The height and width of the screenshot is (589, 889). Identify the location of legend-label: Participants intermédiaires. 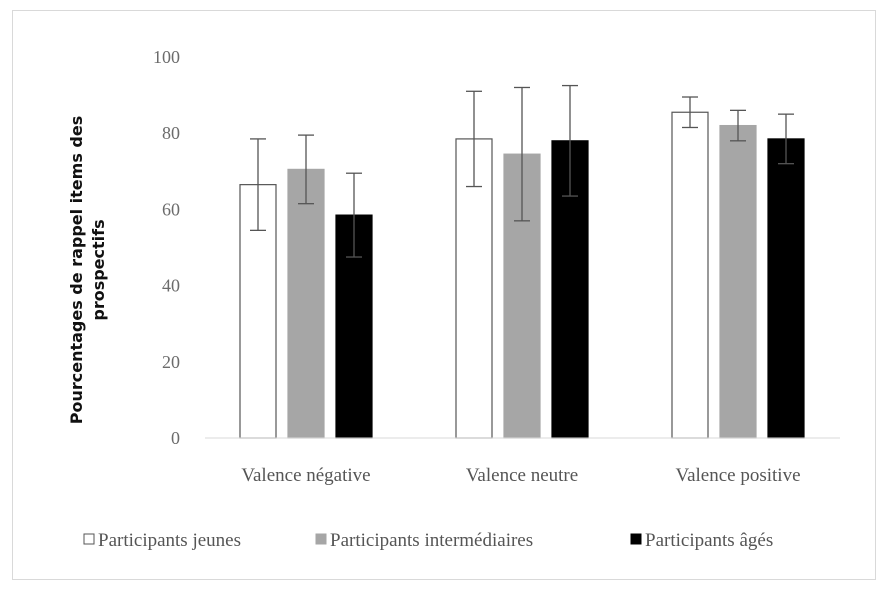
(431, 540).